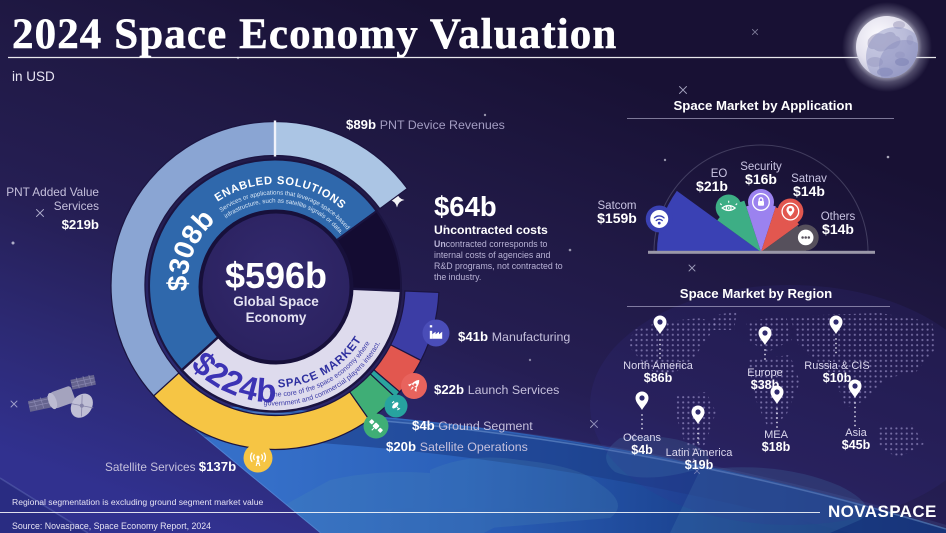  Describe the element at coordinates (76, 206) in the screenshot. I see `svg-text: Services` at that location.